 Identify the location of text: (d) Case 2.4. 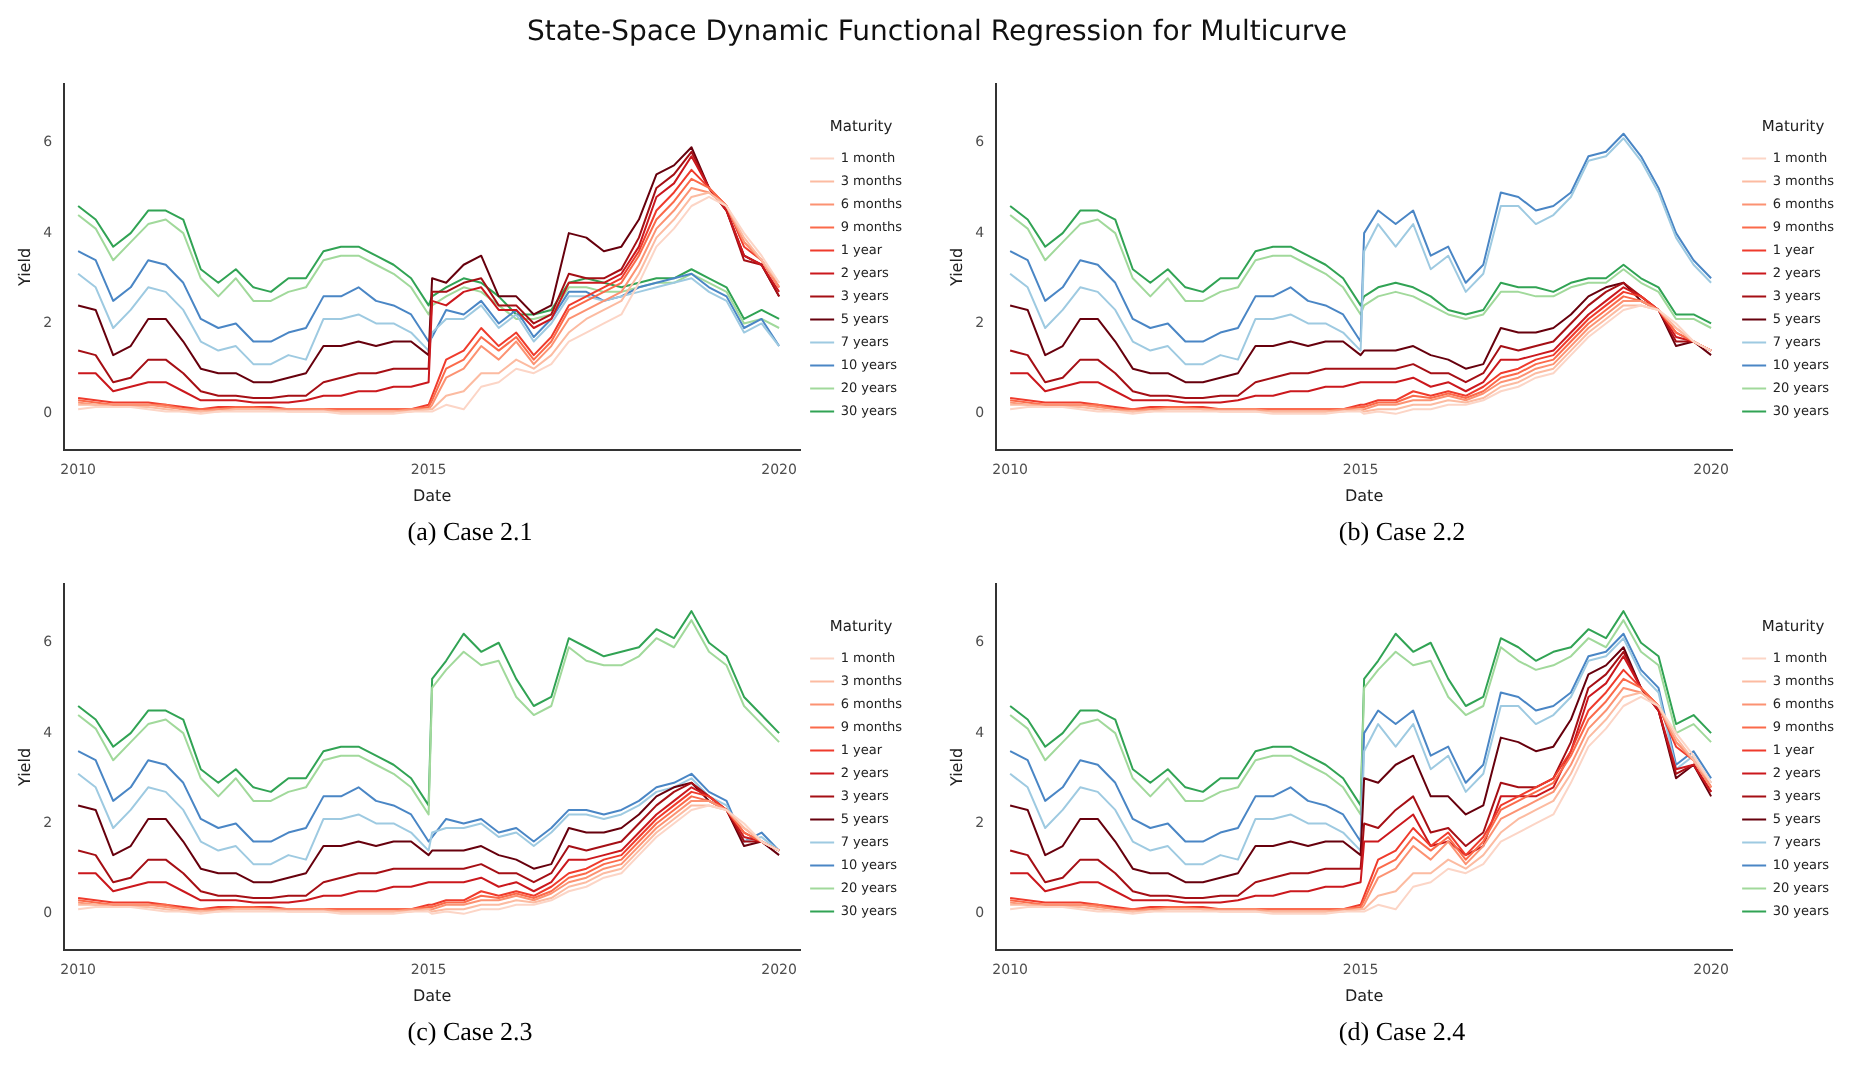
(1402, 1032).